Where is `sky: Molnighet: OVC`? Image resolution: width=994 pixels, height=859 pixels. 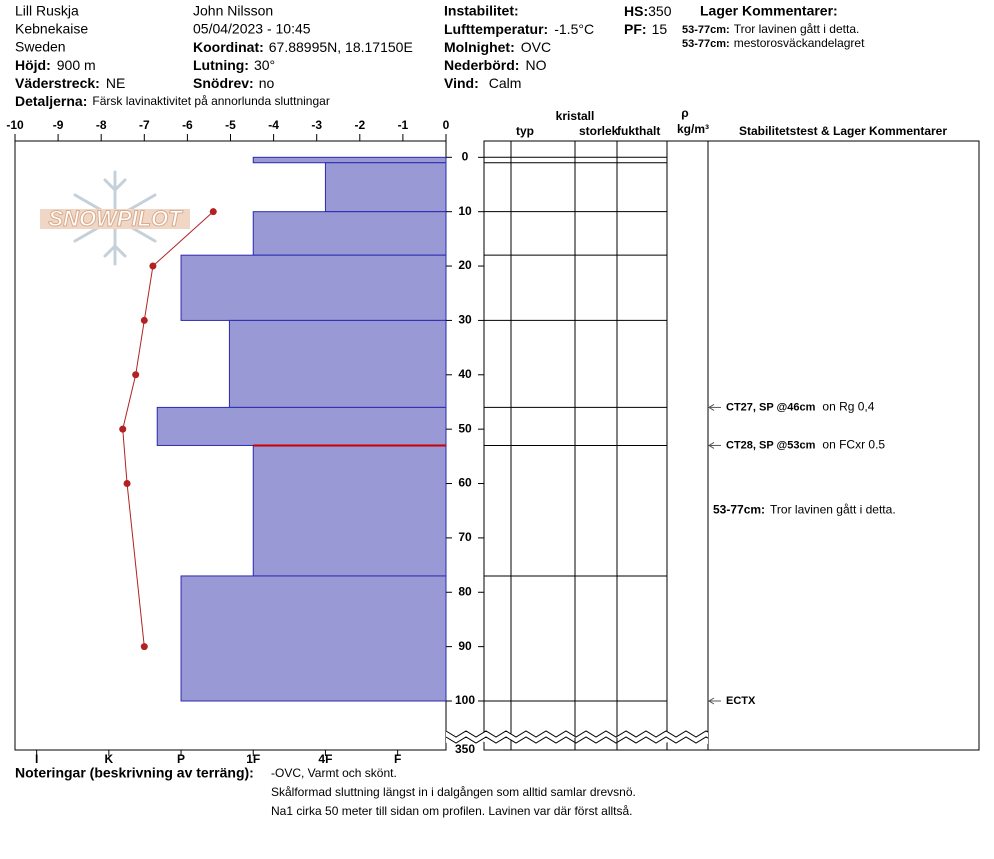 sky: Molnighet: OVC is located at coordinates (497, 47).